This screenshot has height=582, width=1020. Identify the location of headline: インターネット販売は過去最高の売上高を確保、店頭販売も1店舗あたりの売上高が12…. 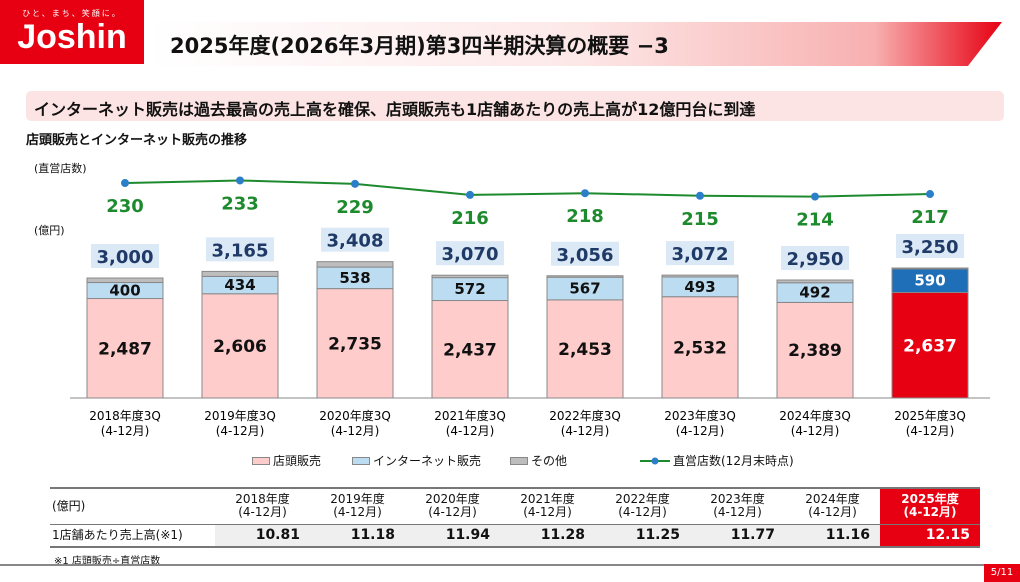
(515, 106).